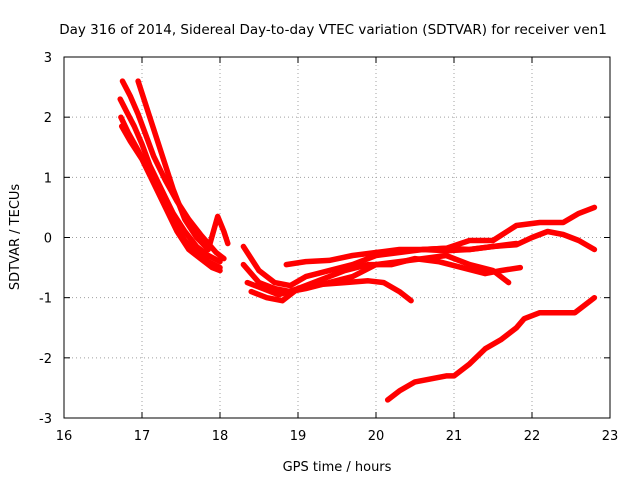 This screenshot has width=640, height=480. What do you see at coordinates (48, 239) in the screenshot?
I see `y-tick-label: 0` at bounding box center [48, 239].